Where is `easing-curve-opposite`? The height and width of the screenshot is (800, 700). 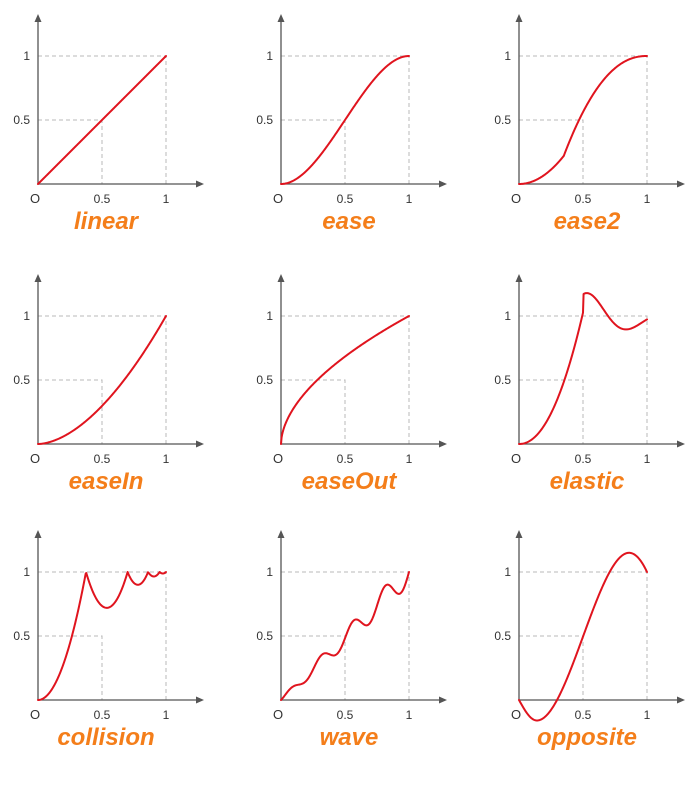
easing-curve-opposite is located at coordinates (583, 636).